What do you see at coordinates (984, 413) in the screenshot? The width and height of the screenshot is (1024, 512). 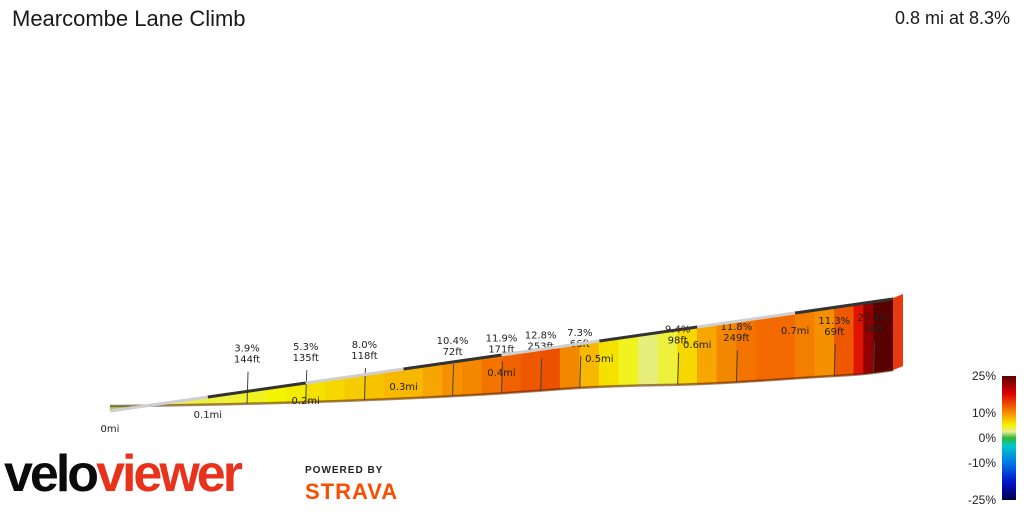 I see `legend-label: 10%` at bounding box center [984, 413].